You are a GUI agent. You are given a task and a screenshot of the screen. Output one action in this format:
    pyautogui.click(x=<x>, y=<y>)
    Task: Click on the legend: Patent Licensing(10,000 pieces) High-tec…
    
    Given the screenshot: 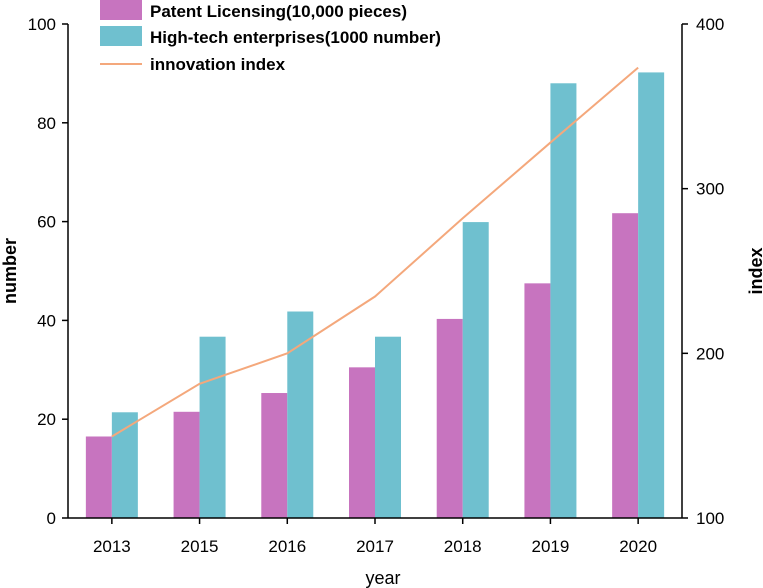 What is the action you would take?
    pyautogui.click(x=270, y=37)
    